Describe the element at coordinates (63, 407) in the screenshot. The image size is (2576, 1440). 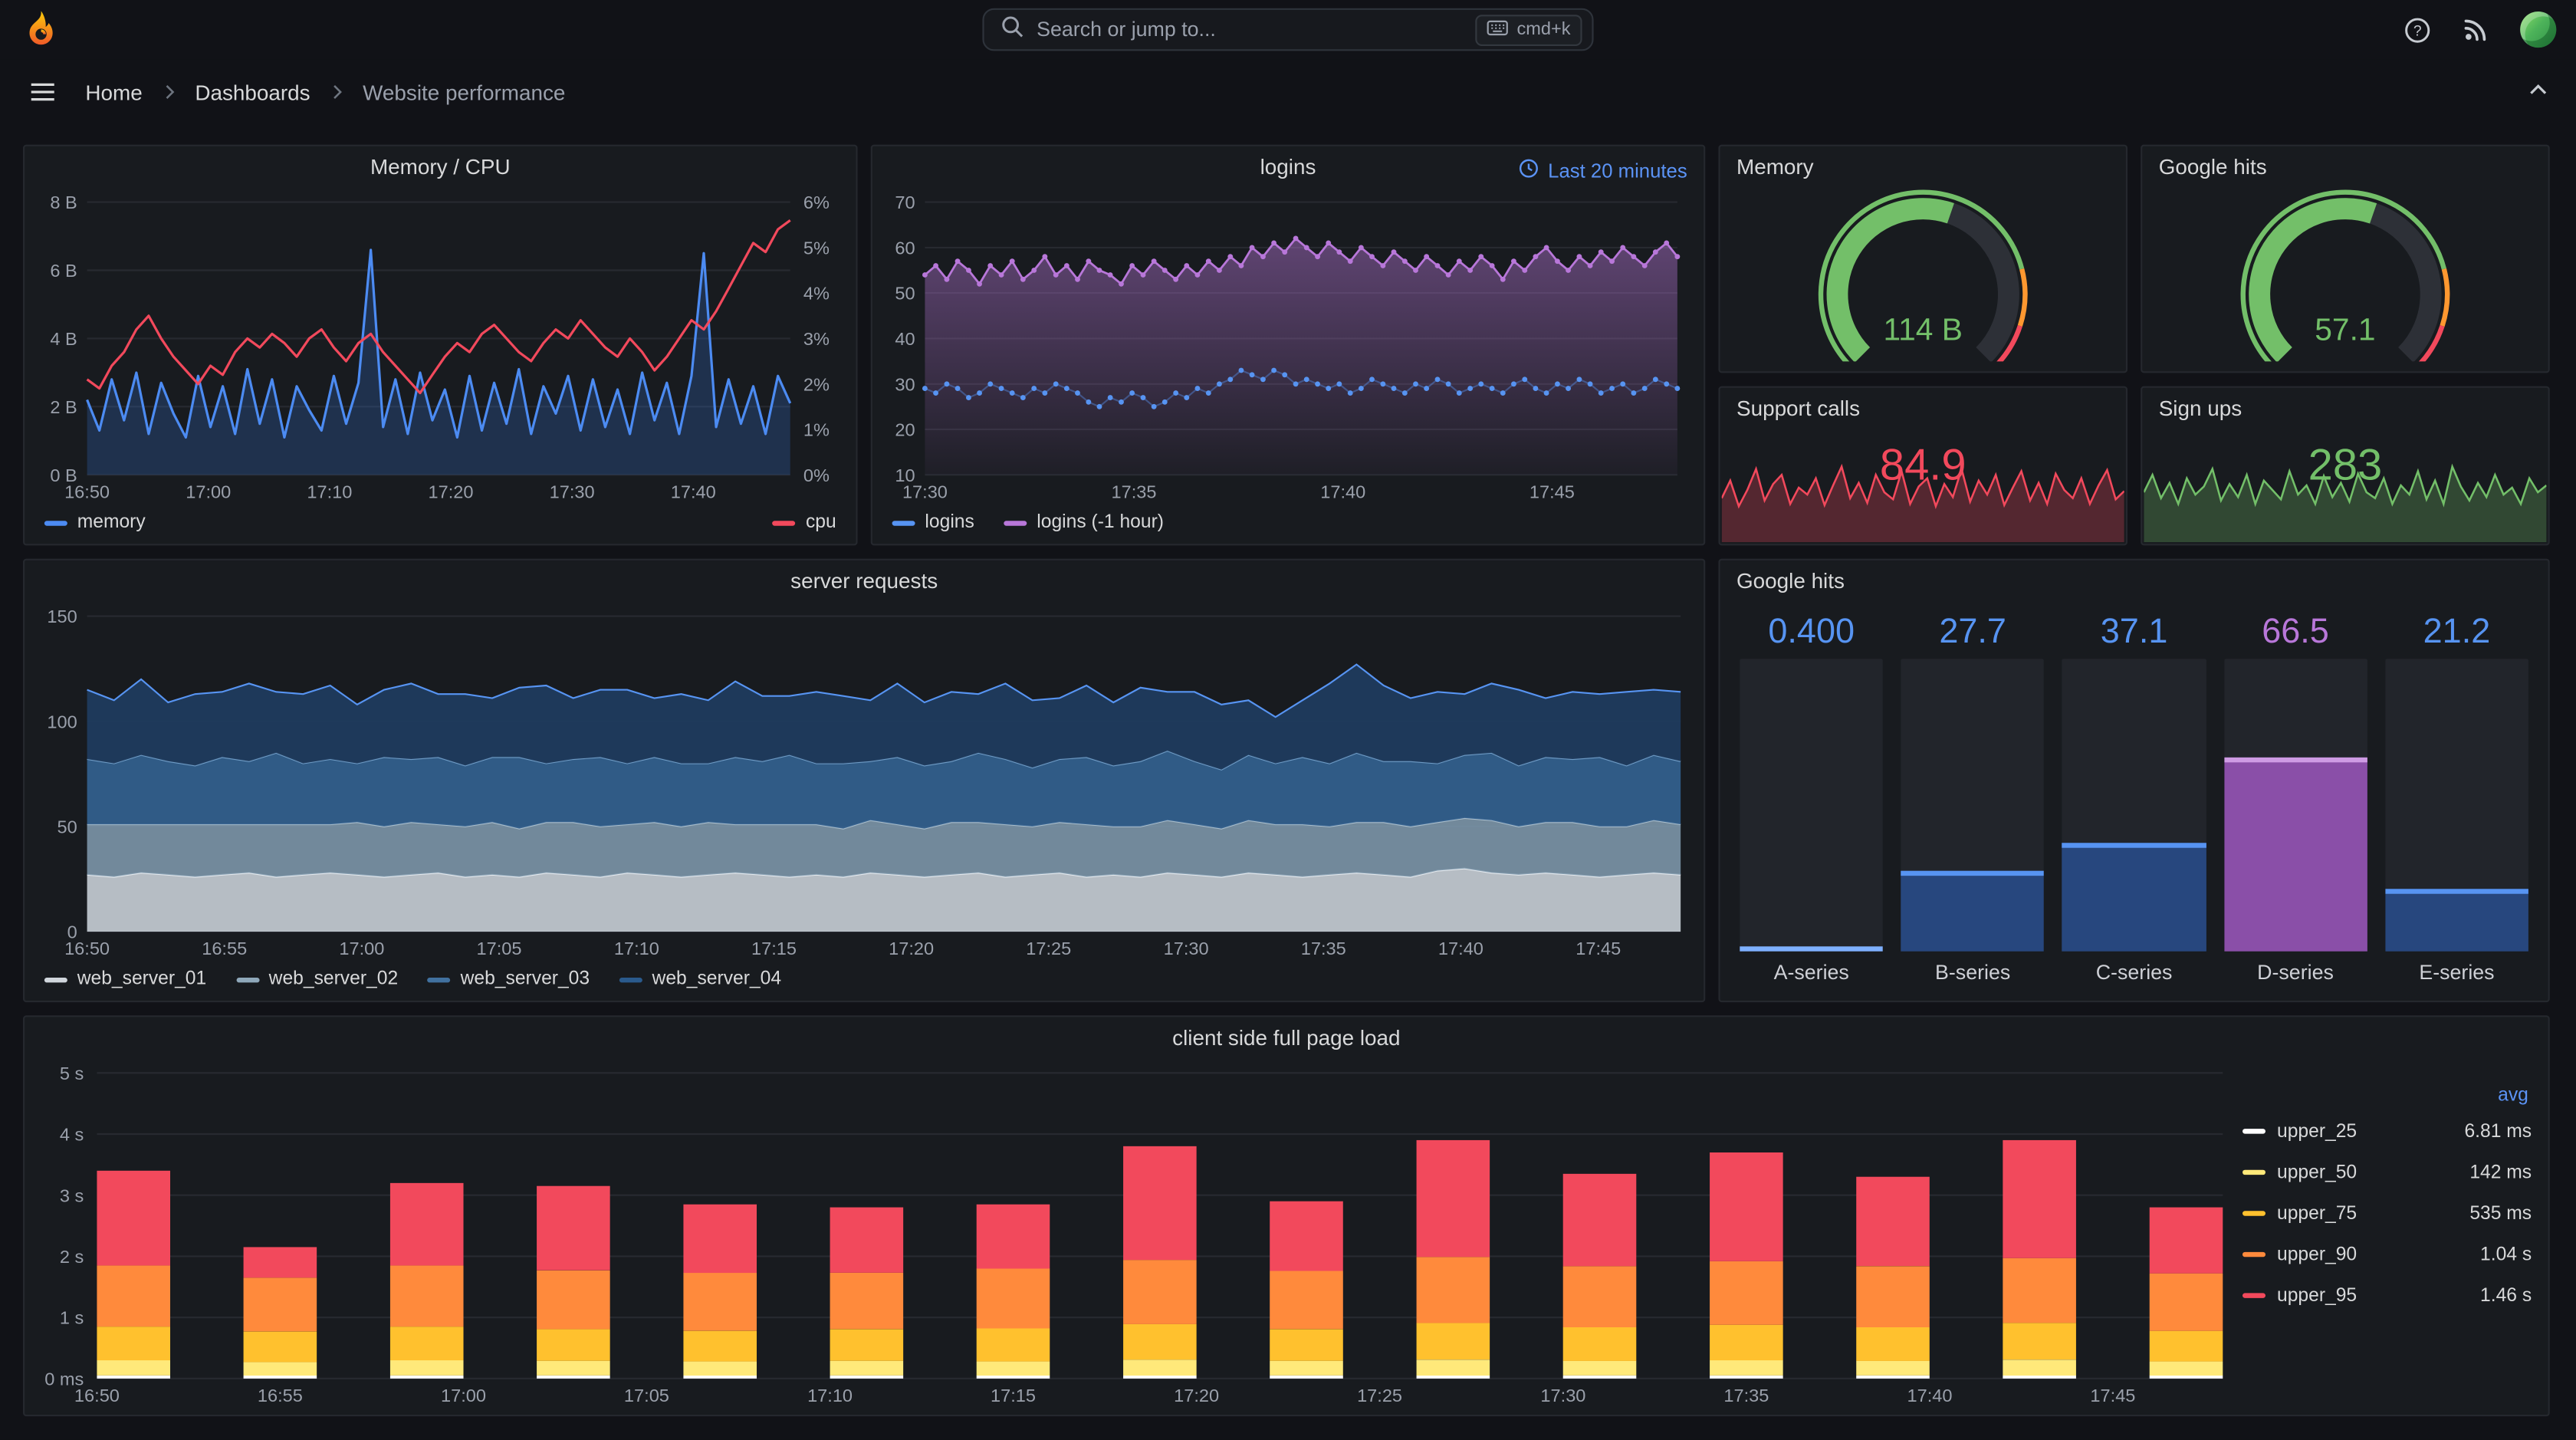
I see `svg-text: 2 B` at that location.